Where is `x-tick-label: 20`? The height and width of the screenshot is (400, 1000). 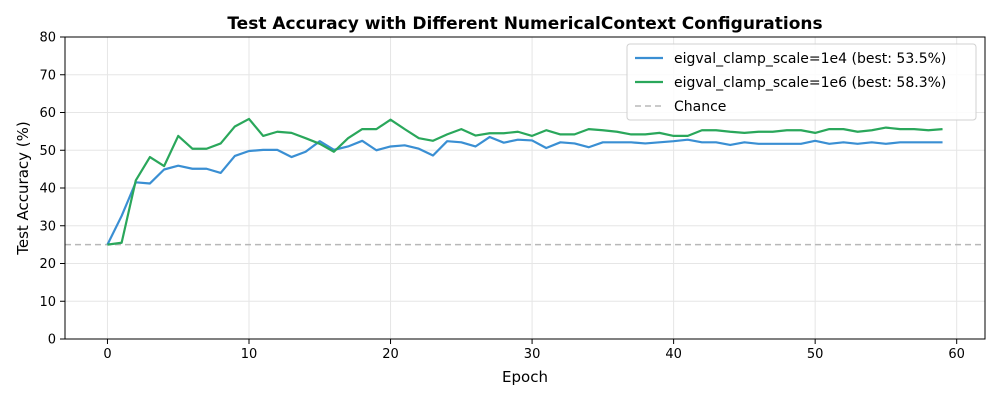
x-tick-label: 20 is located at coordinates (390, 354).